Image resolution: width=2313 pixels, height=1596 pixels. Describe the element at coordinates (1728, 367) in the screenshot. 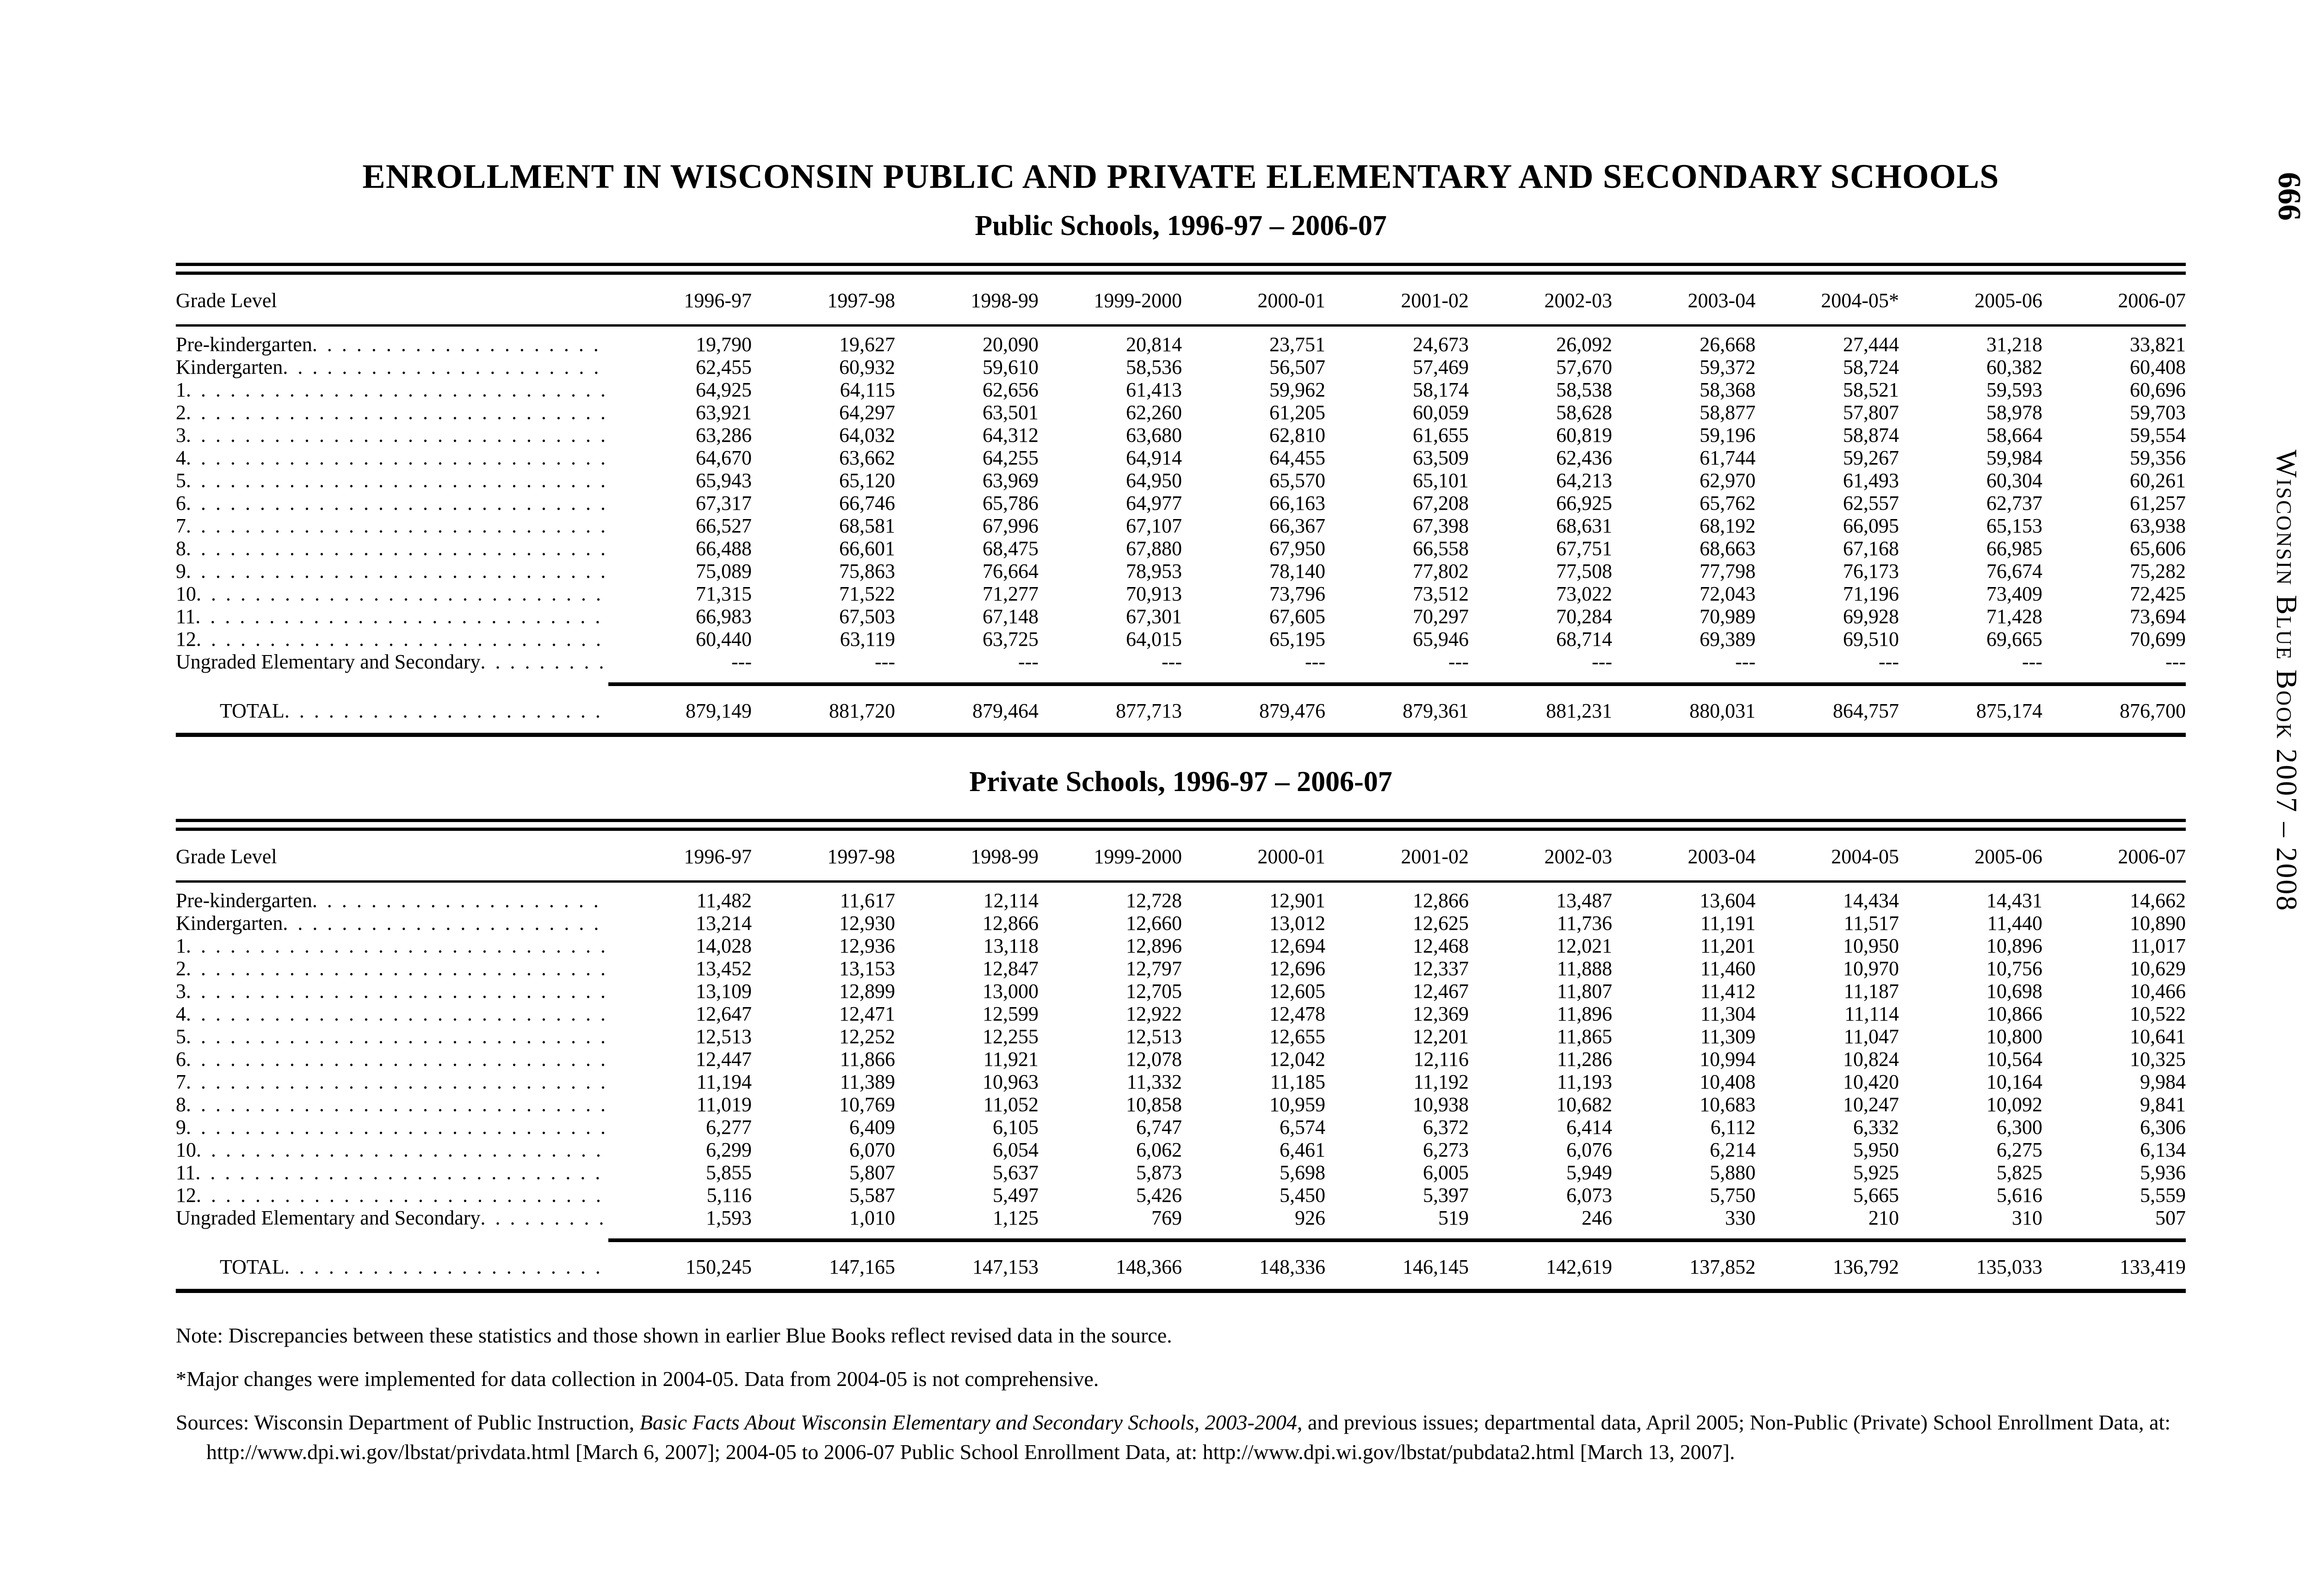

I see `cell-value: 59,372` at that location.